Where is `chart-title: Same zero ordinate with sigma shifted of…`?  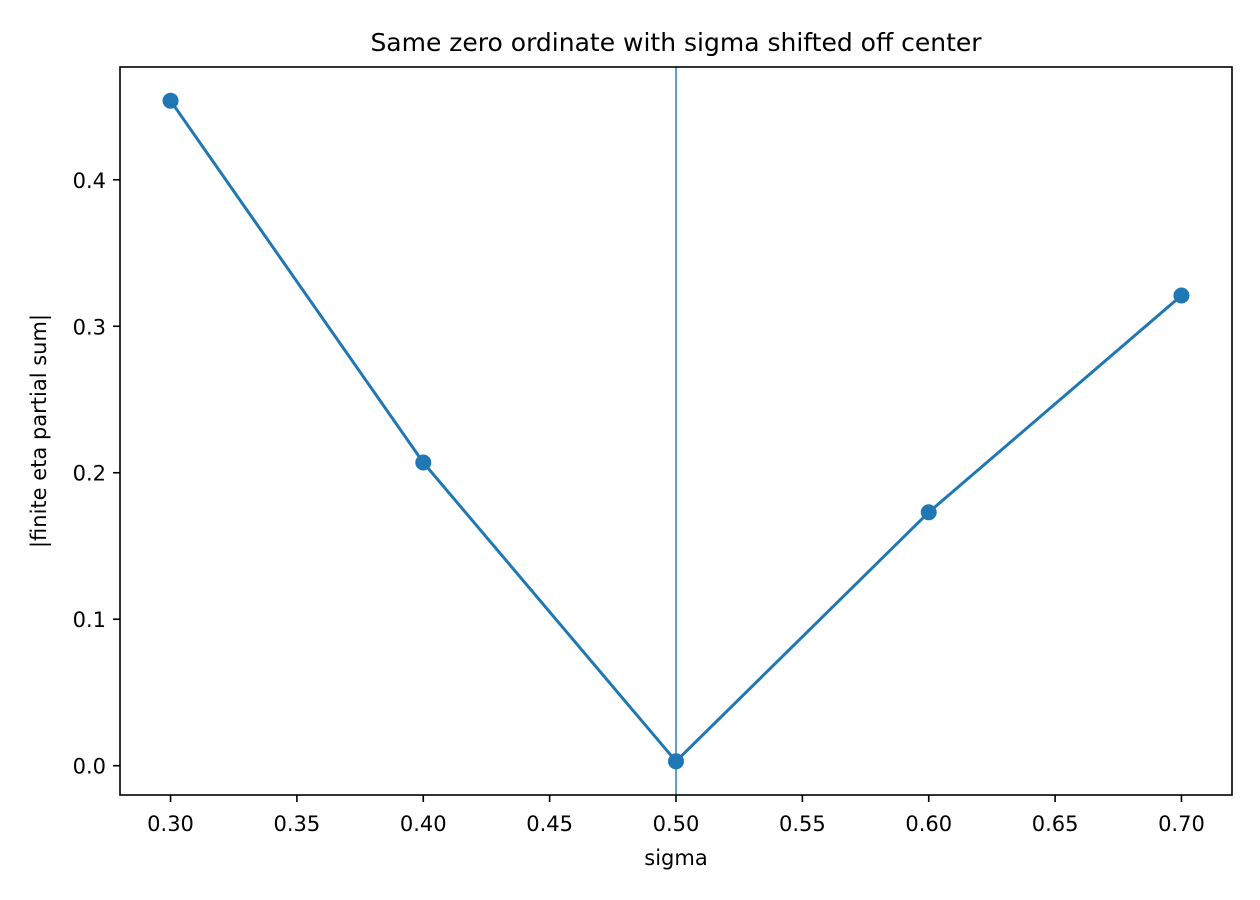
chart-title: Same zero ordinate with sigma shifted of… is located at coordinates (676, 42).